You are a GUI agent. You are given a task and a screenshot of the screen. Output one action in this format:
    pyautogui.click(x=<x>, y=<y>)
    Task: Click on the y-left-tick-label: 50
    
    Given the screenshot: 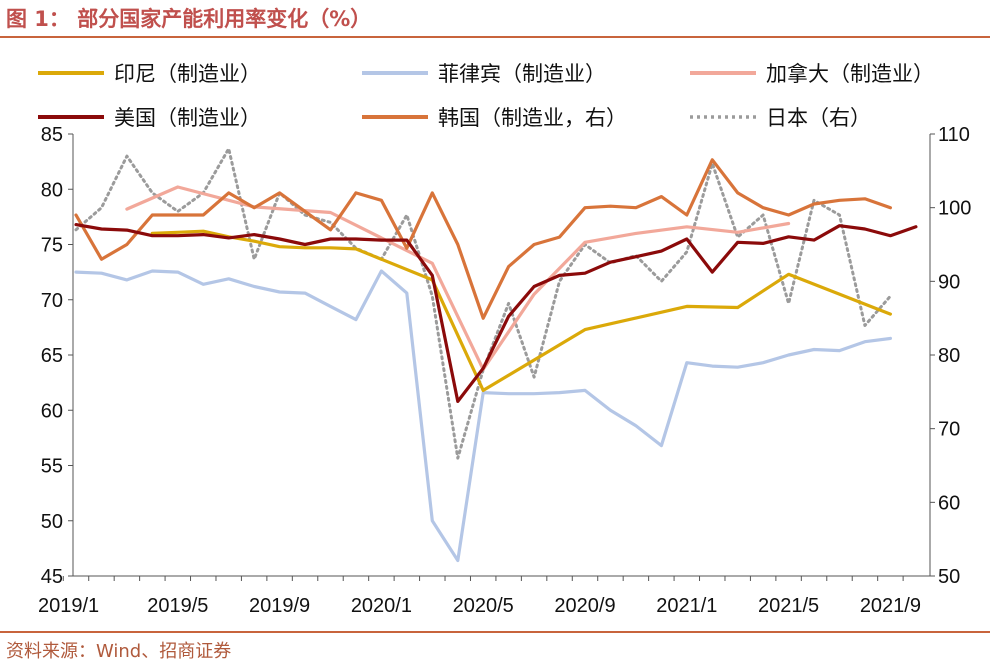 What is the action you would take?
    pyautogui.click(x=52, y=522)
    